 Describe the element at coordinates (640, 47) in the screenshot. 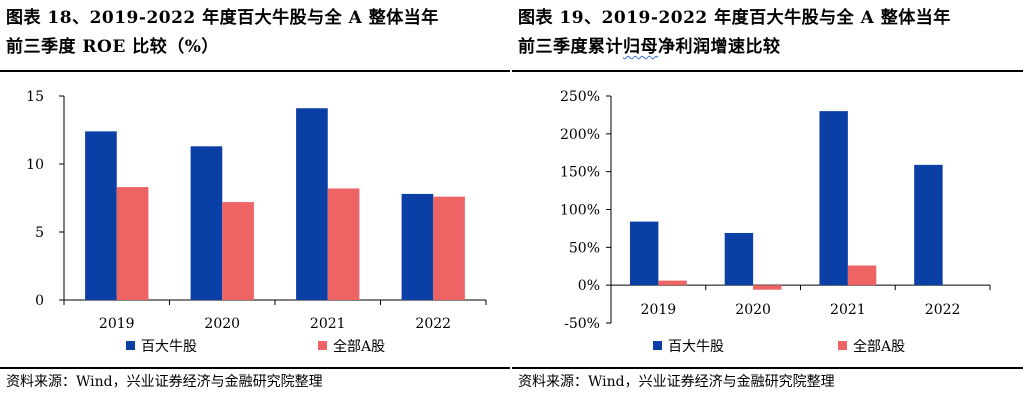

I see `title-line-2-wavy: 归母` at that location.